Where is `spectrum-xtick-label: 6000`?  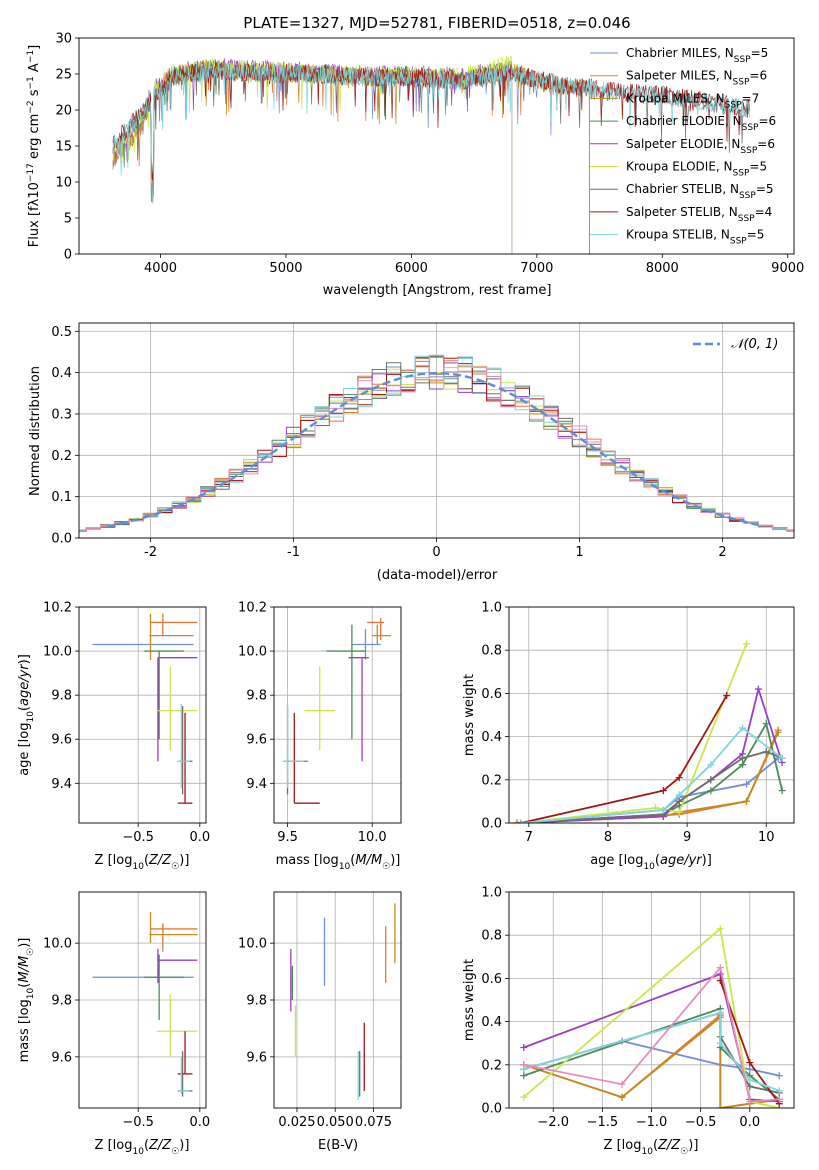 spectrum-xtick-label: 6000 is located at coordinates (411, 268).